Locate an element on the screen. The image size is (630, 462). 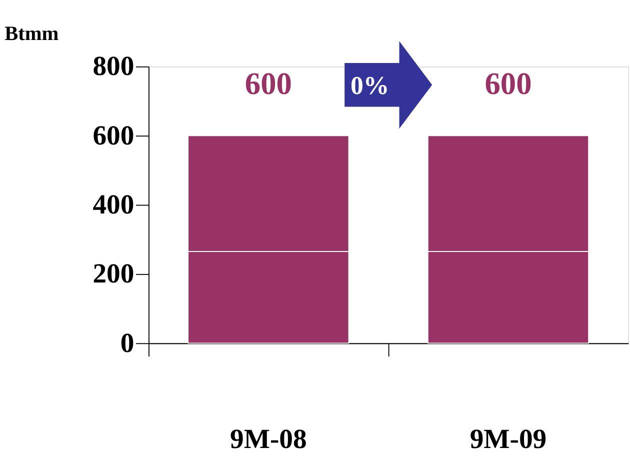
y-tick-label: 800 is located at coordinates (113, 66).